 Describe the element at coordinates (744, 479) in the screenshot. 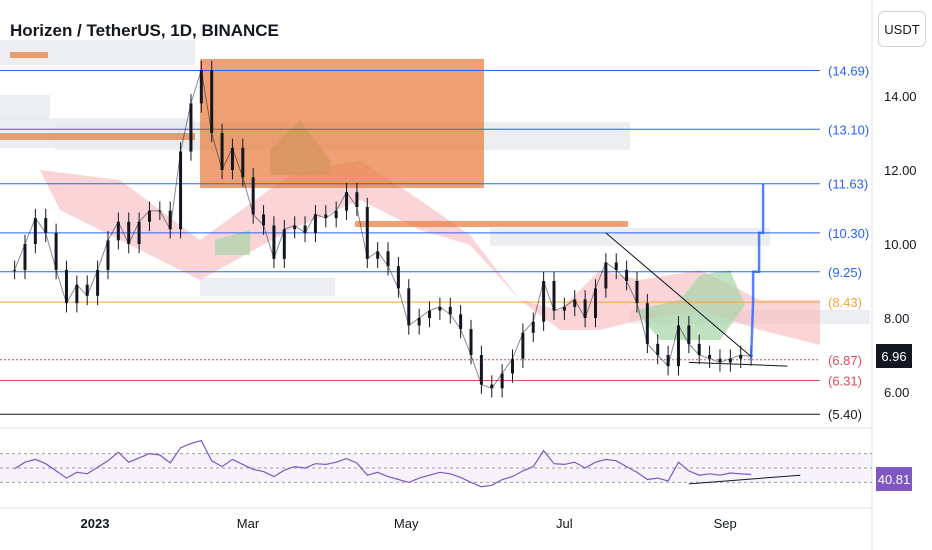

I see `rsi-trendline` at that location.